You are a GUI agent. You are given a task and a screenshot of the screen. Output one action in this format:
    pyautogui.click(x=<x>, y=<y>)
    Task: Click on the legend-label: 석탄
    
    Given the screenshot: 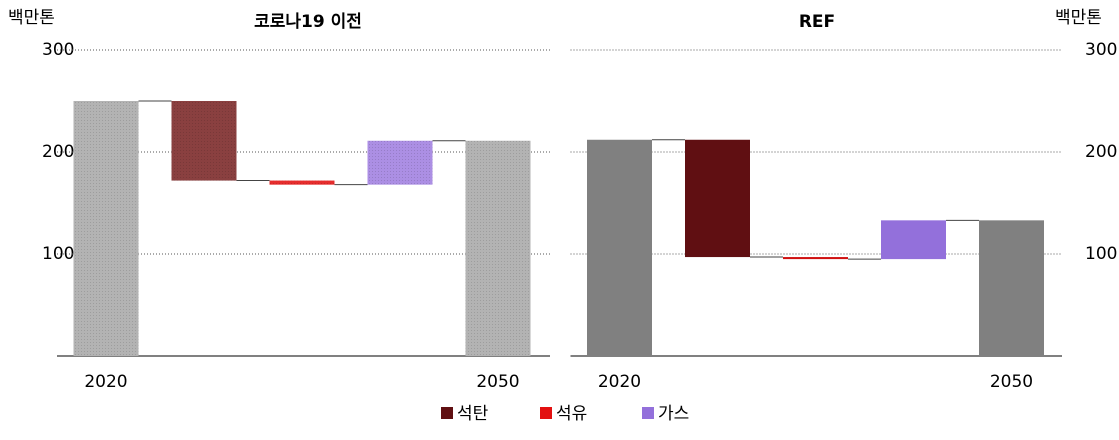 What is the action you would take?
    pyautogui.click(x=473, y=414)
    